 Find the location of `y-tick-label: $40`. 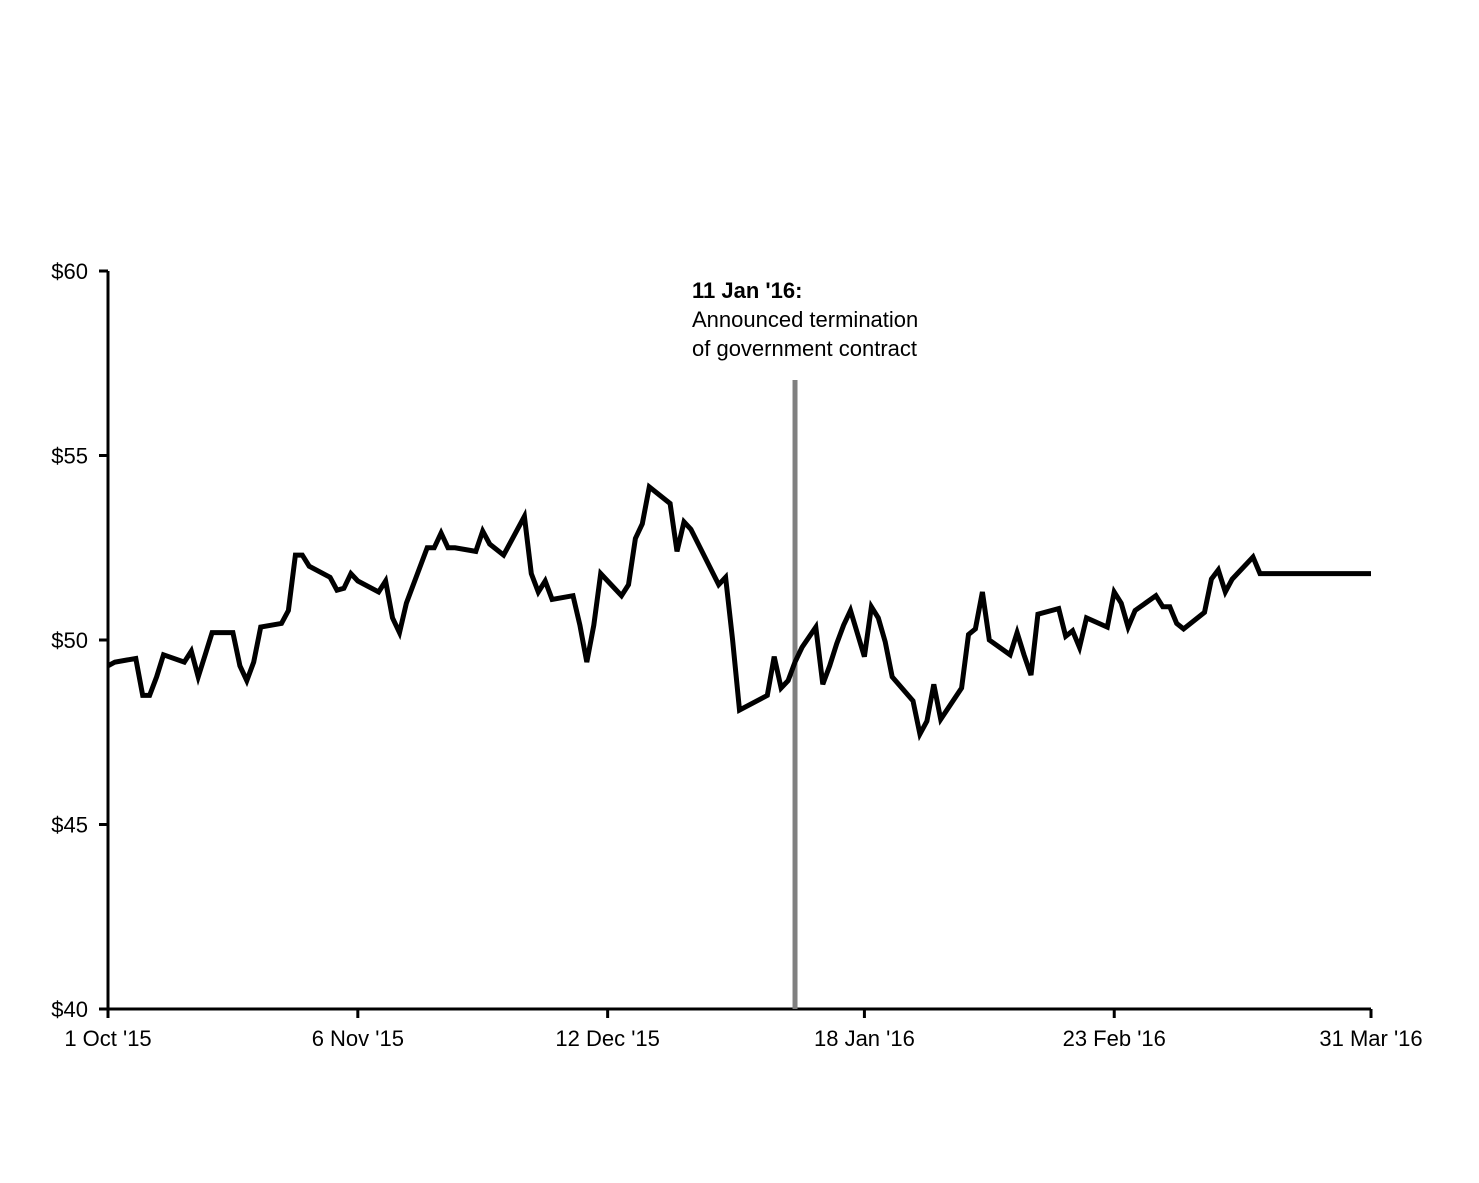

y-tick-label: $40 is located at coordinates (69, 1009).